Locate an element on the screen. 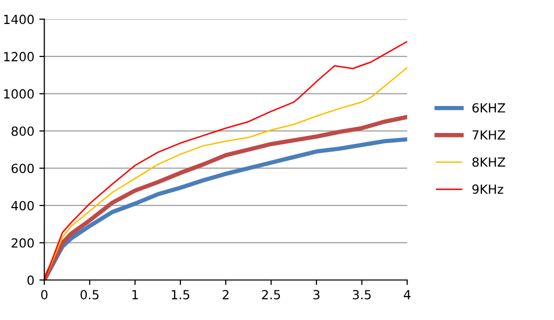 The width and height of the screenshot is (554, 320). x-tick-label: 2.5 is located at coordinates (271, 295).